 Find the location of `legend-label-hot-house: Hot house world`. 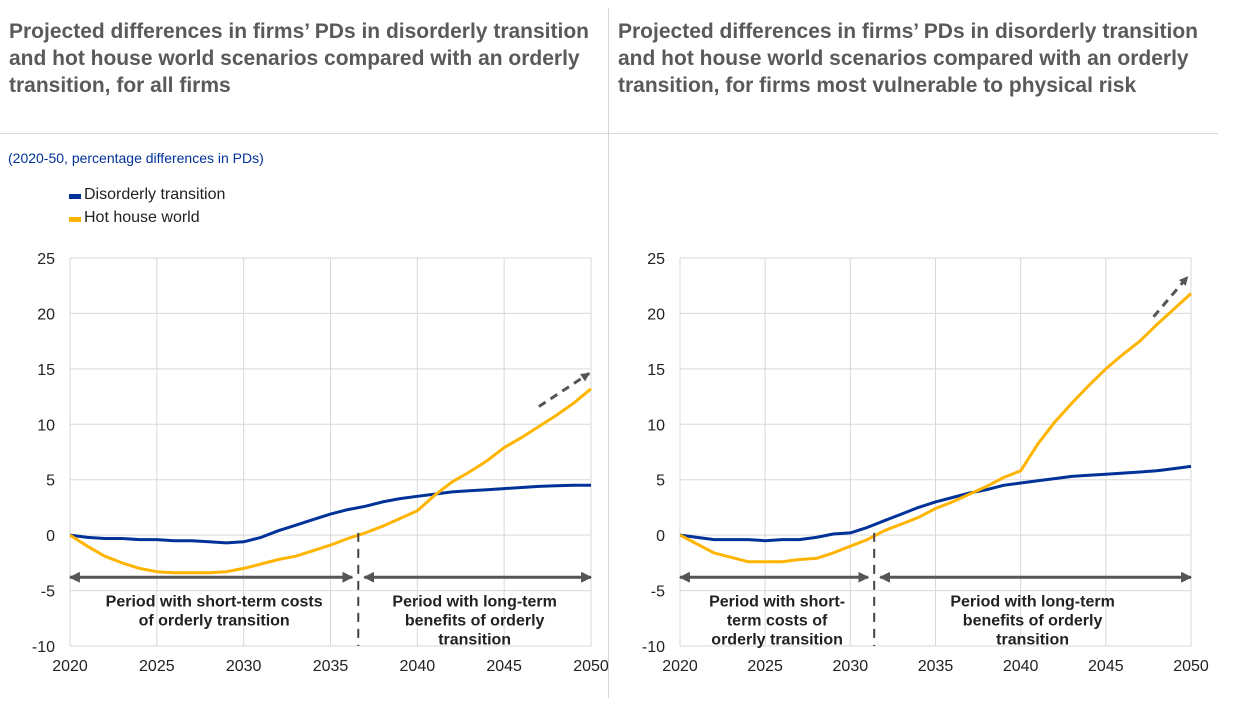

legend-label-hot-house: Hot house world is located at coordinates (142, 217).